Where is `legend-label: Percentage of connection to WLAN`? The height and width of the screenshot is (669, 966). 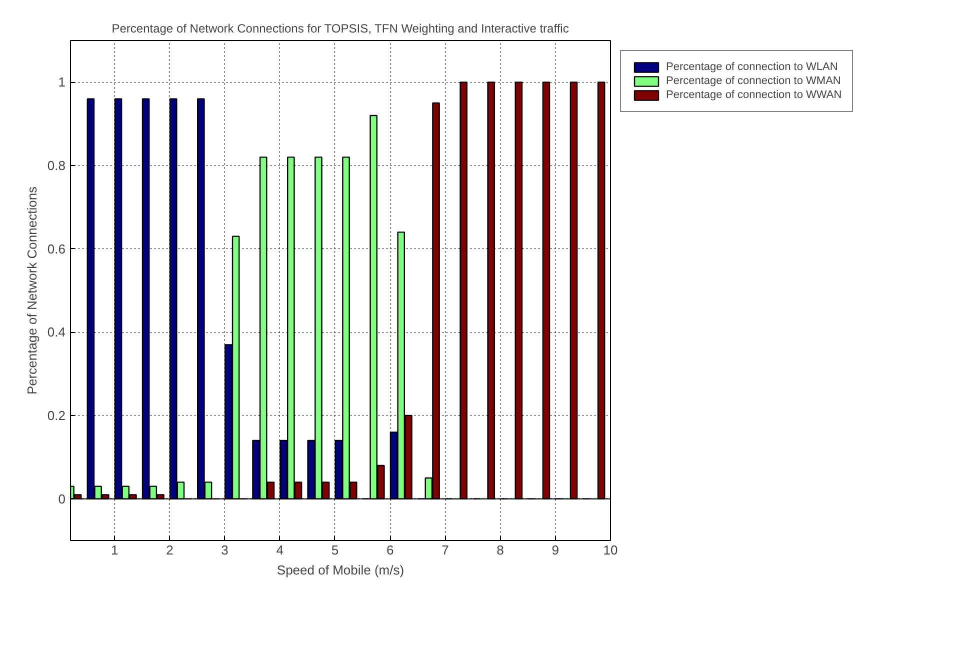
legend-label: Percentage of connection to WLAN is located at coordinates (752, 67).